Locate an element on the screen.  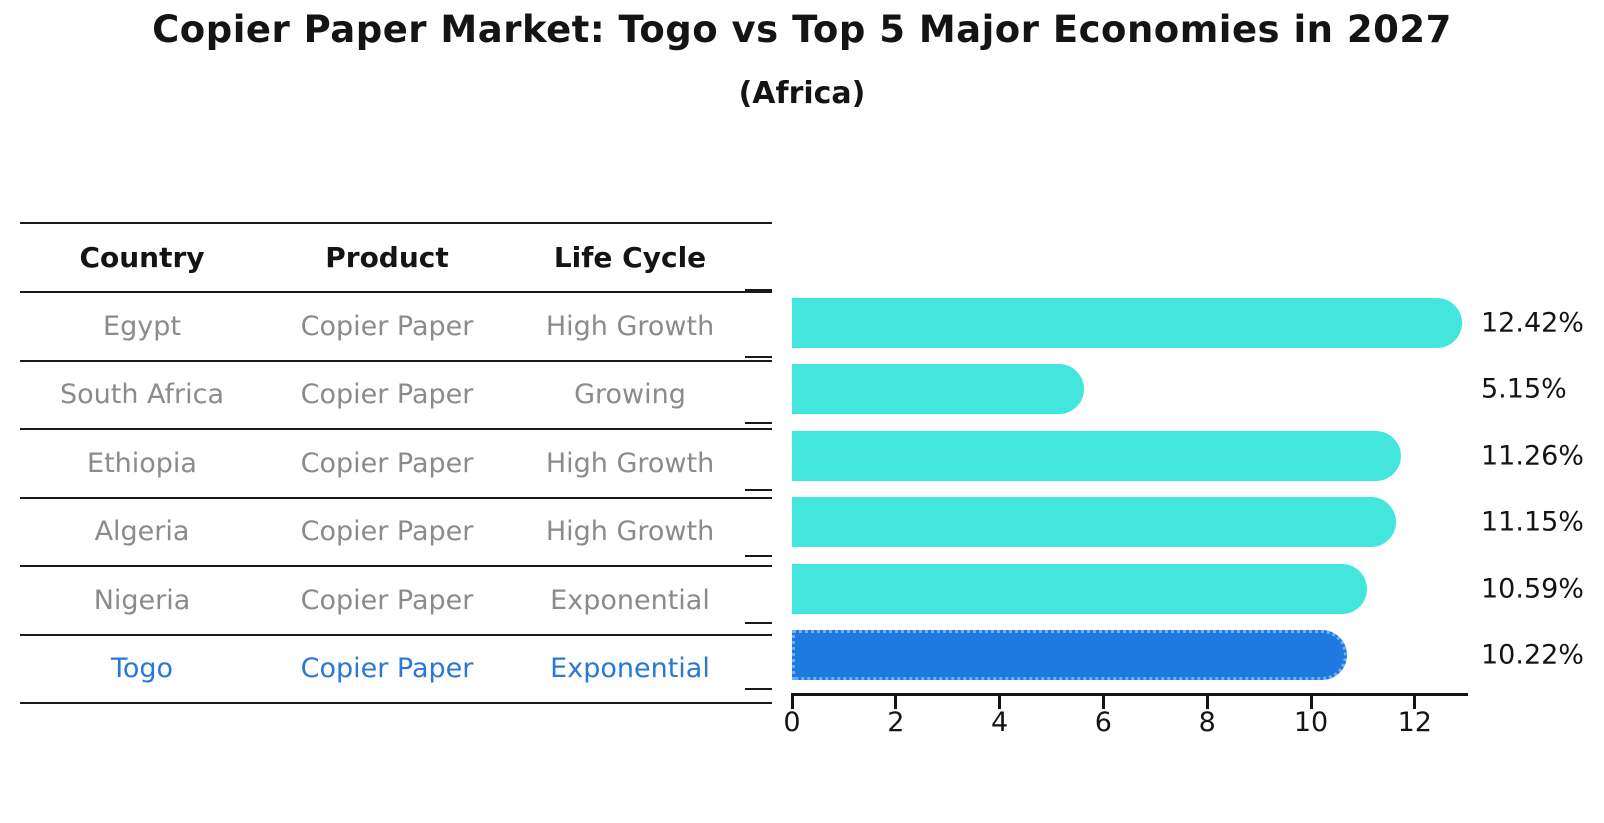
cell-country: South Africa is located at coordinates (142, 395).